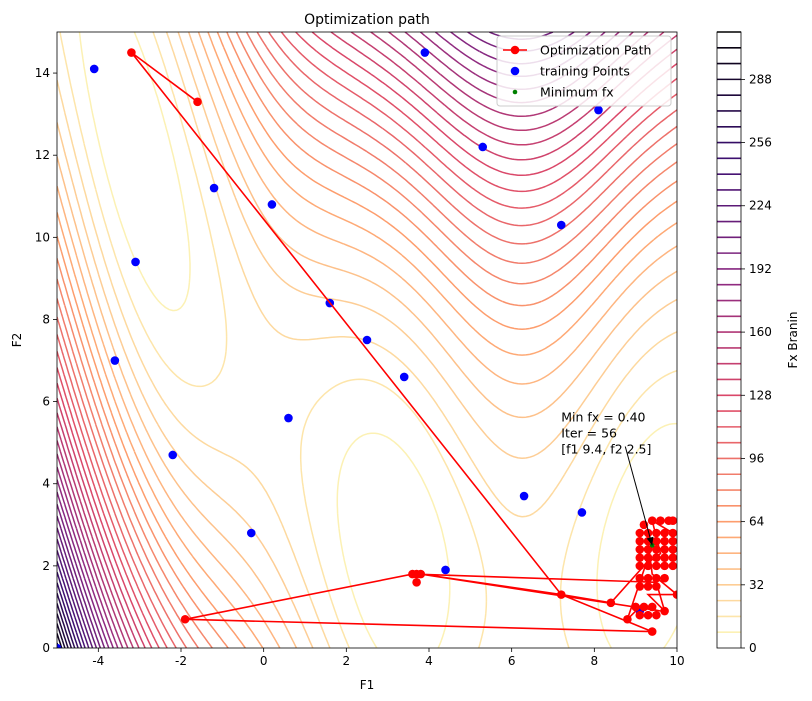 This screenshot has height=701, width=812. I want to click on x-tick-label: 6, so click(512, 661).